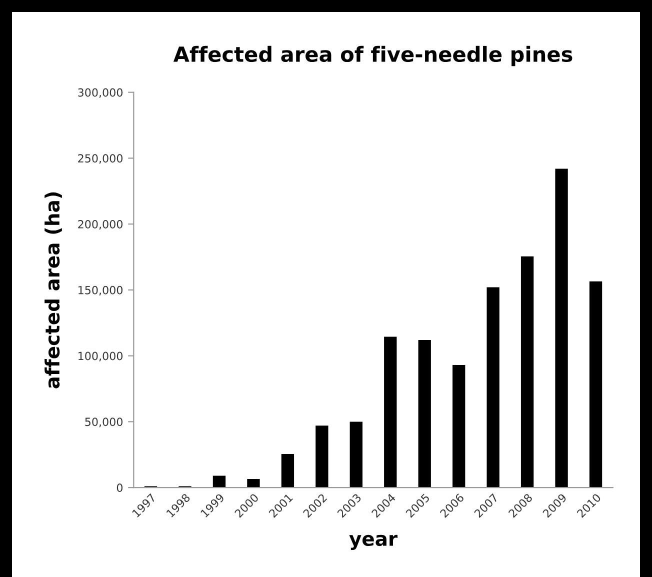 The height and width of the screenshot is (577, 652). What do you see at coordinates (104, 423) in the screenshot?
I see `y-tick-label: 50,000` at bounding box center [104, 423].